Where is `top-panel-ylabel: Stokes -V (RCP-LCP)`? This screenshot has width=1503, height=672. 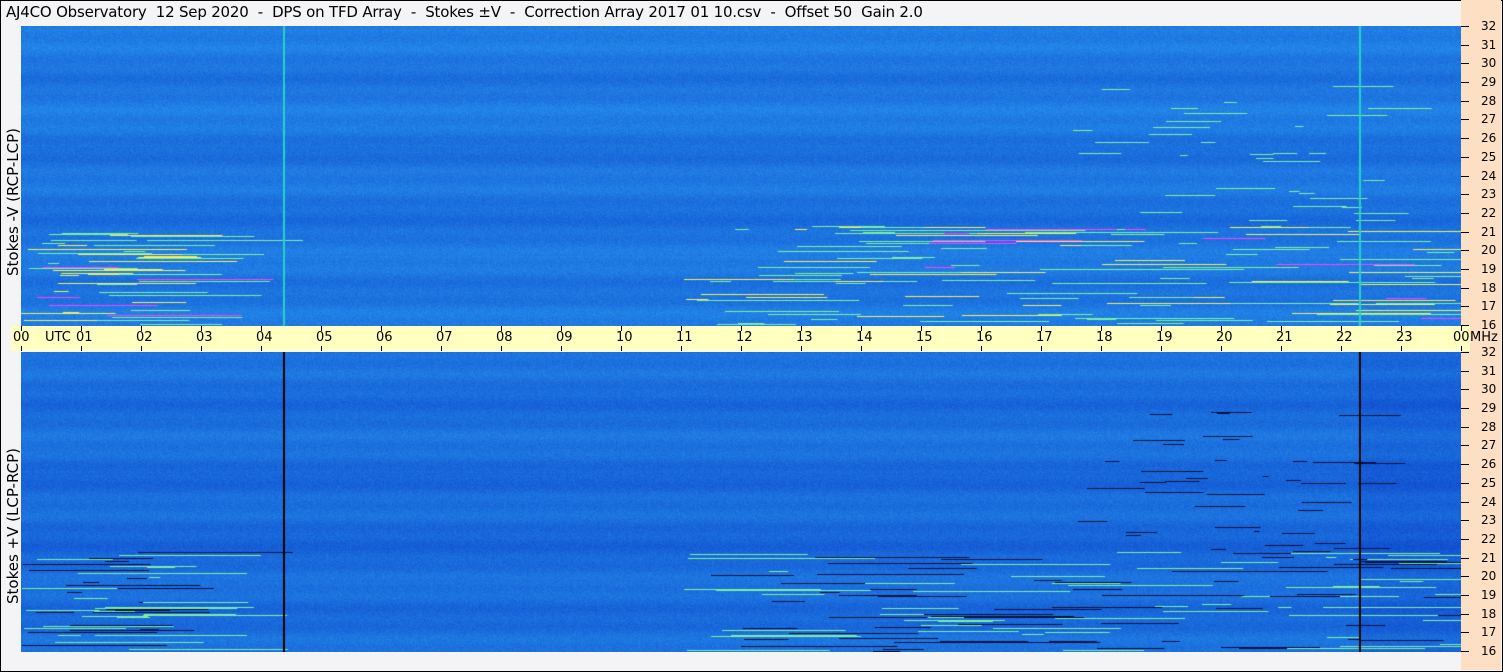
top-panel-ylabel: Stokes -V (RCP-LCP) is located at coordinates (13, 202).